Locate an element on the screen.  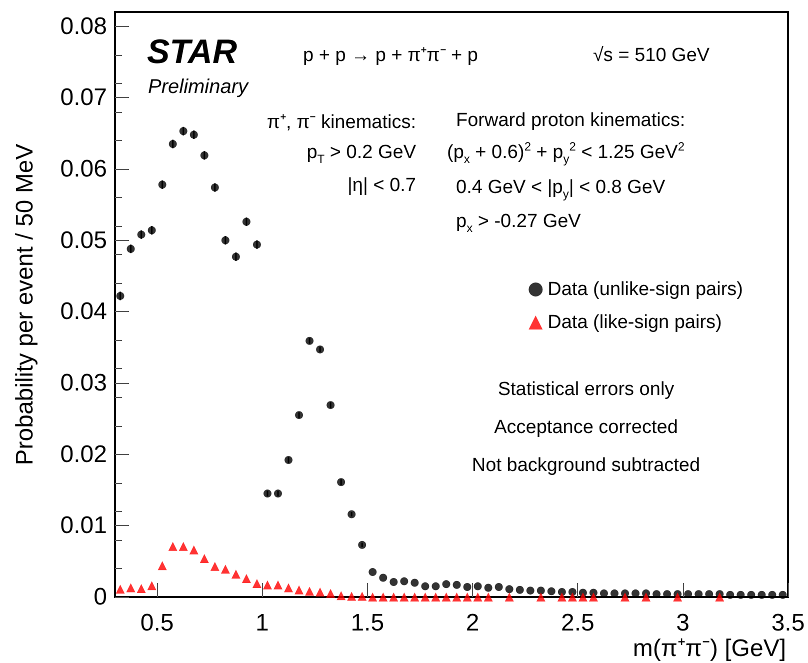
y-tick-label: 0 is located at coordinates (100, 597).